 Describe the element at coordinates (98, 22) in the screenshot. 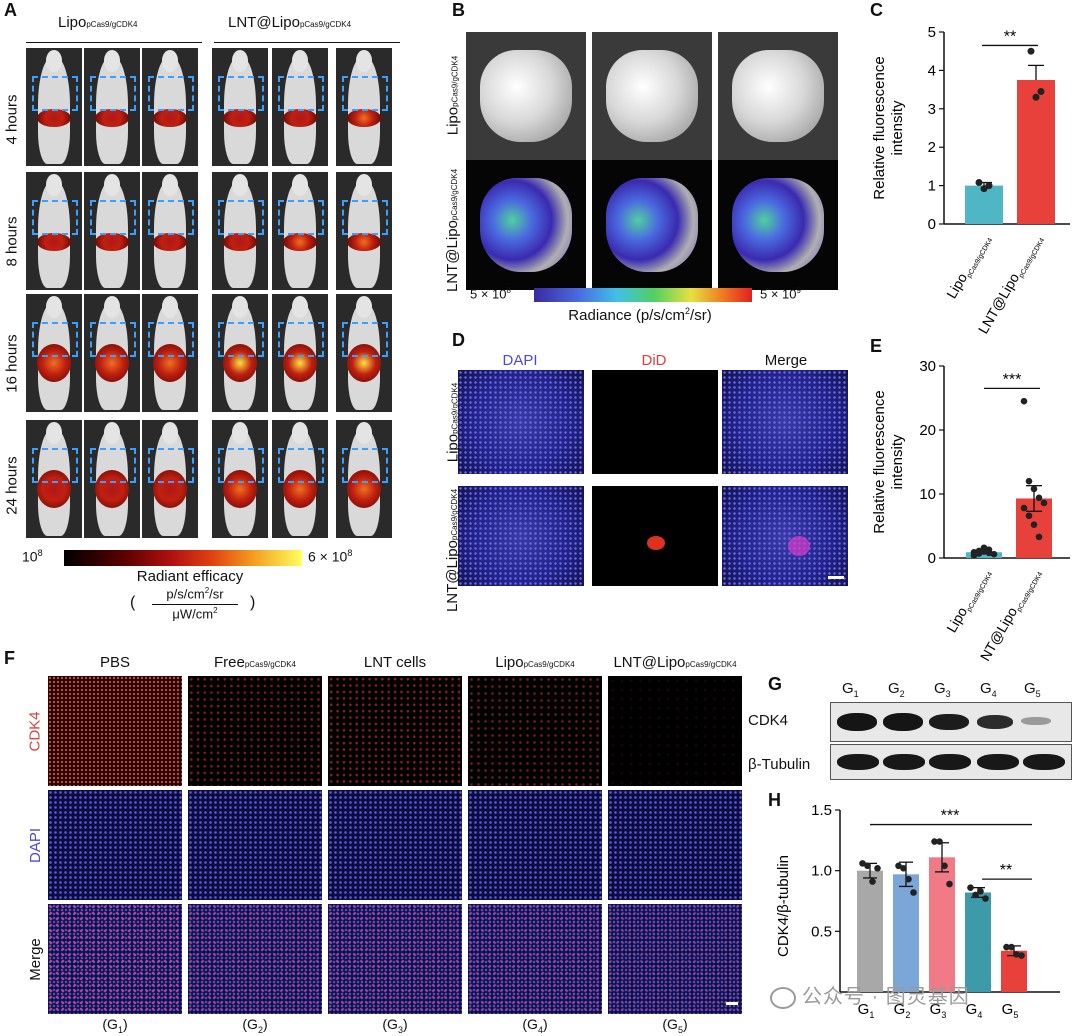

I see `panel-a-group-label-1: LipopCas9/gCDK4` at that location.